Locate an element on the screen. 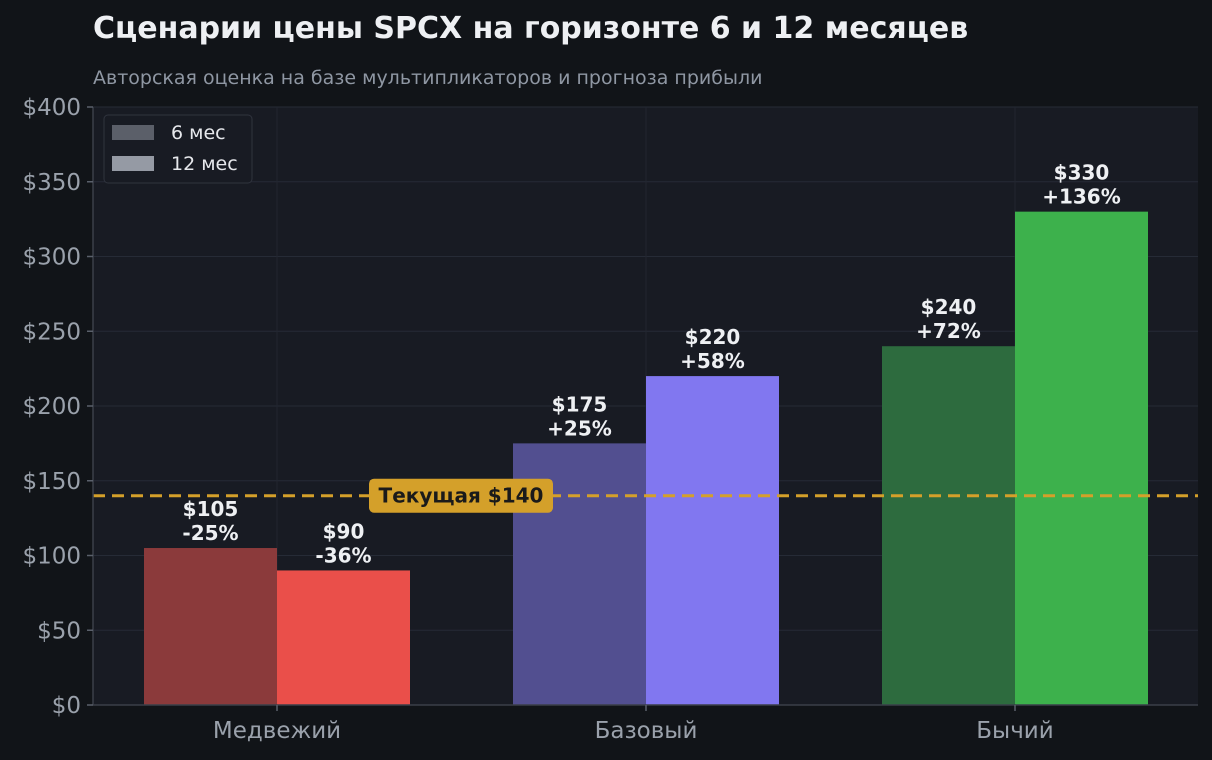 The height and width of the screenshot is (760, 1212). reference-label: Текущая $140 is located at coordinates (461, 496).